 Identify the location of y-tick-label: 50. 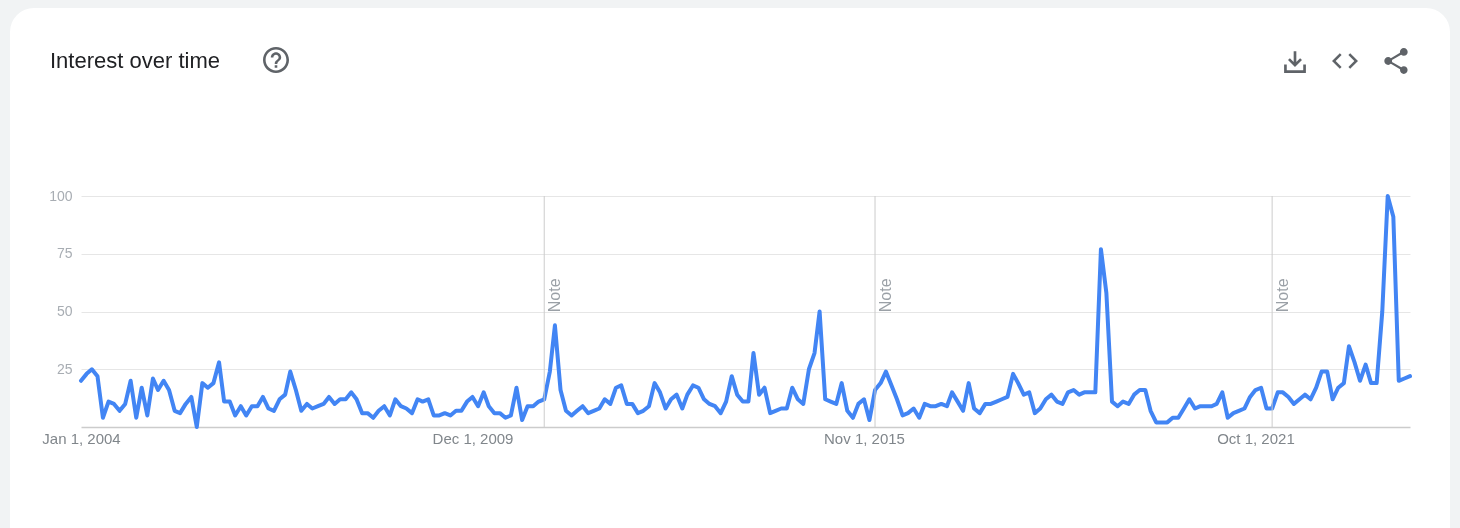
(64, 311).